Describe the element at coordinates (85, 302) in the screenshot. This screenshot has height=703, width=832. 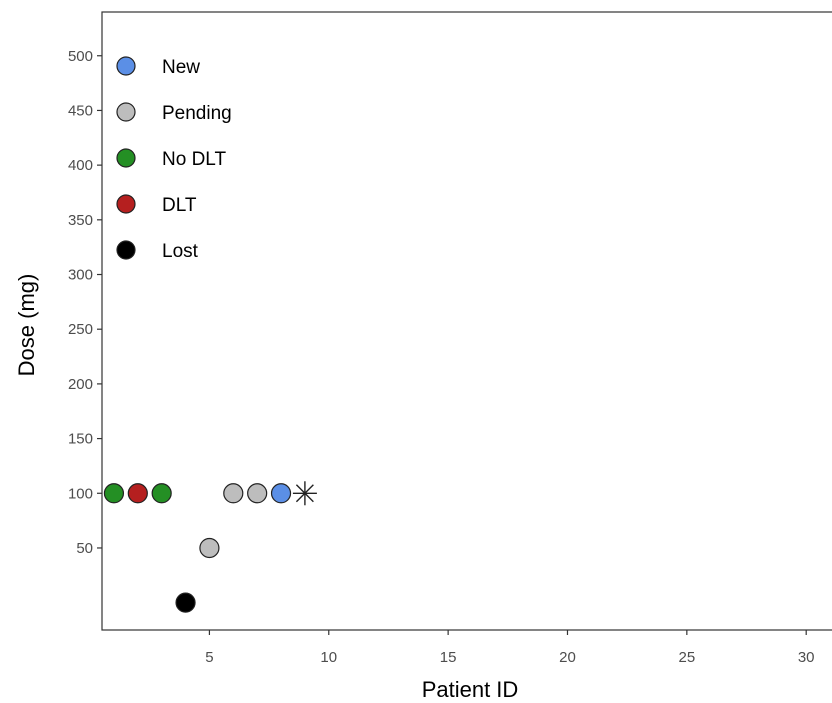
I see `y-axis-ticks: 50 100 150 200 250 300 350 400 450 500` at that location.